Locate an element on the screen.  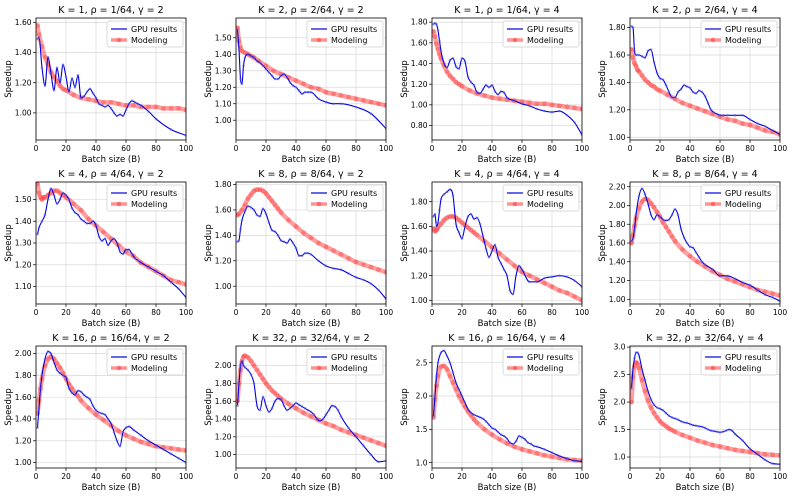
y-tick-label: 1.20 is located at coordinates (617, 280).